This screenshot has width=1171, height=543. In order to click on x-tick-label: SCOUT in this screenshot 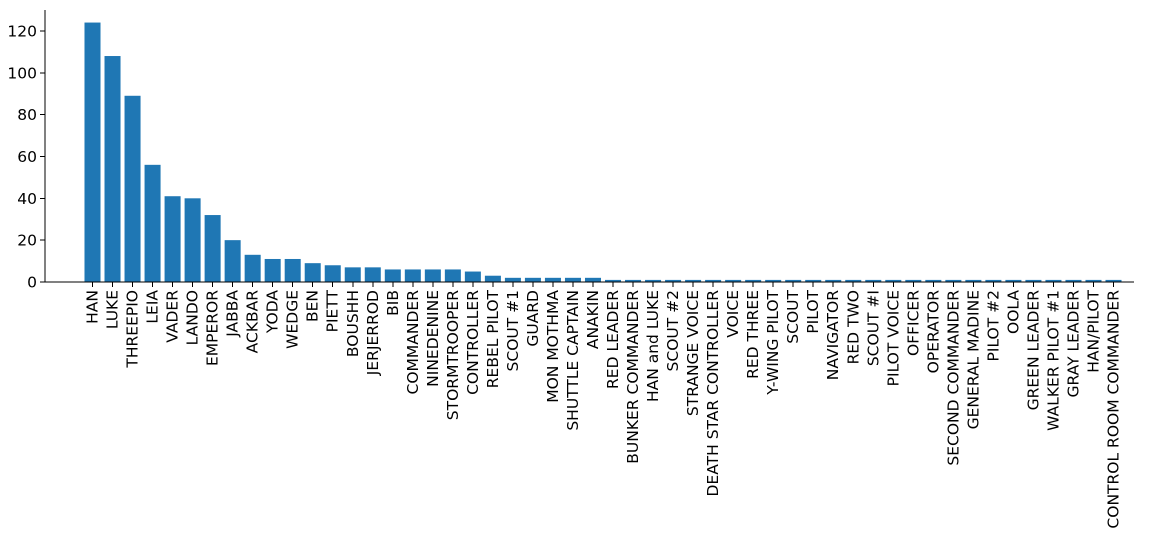, I will do `click(793, 316)`.